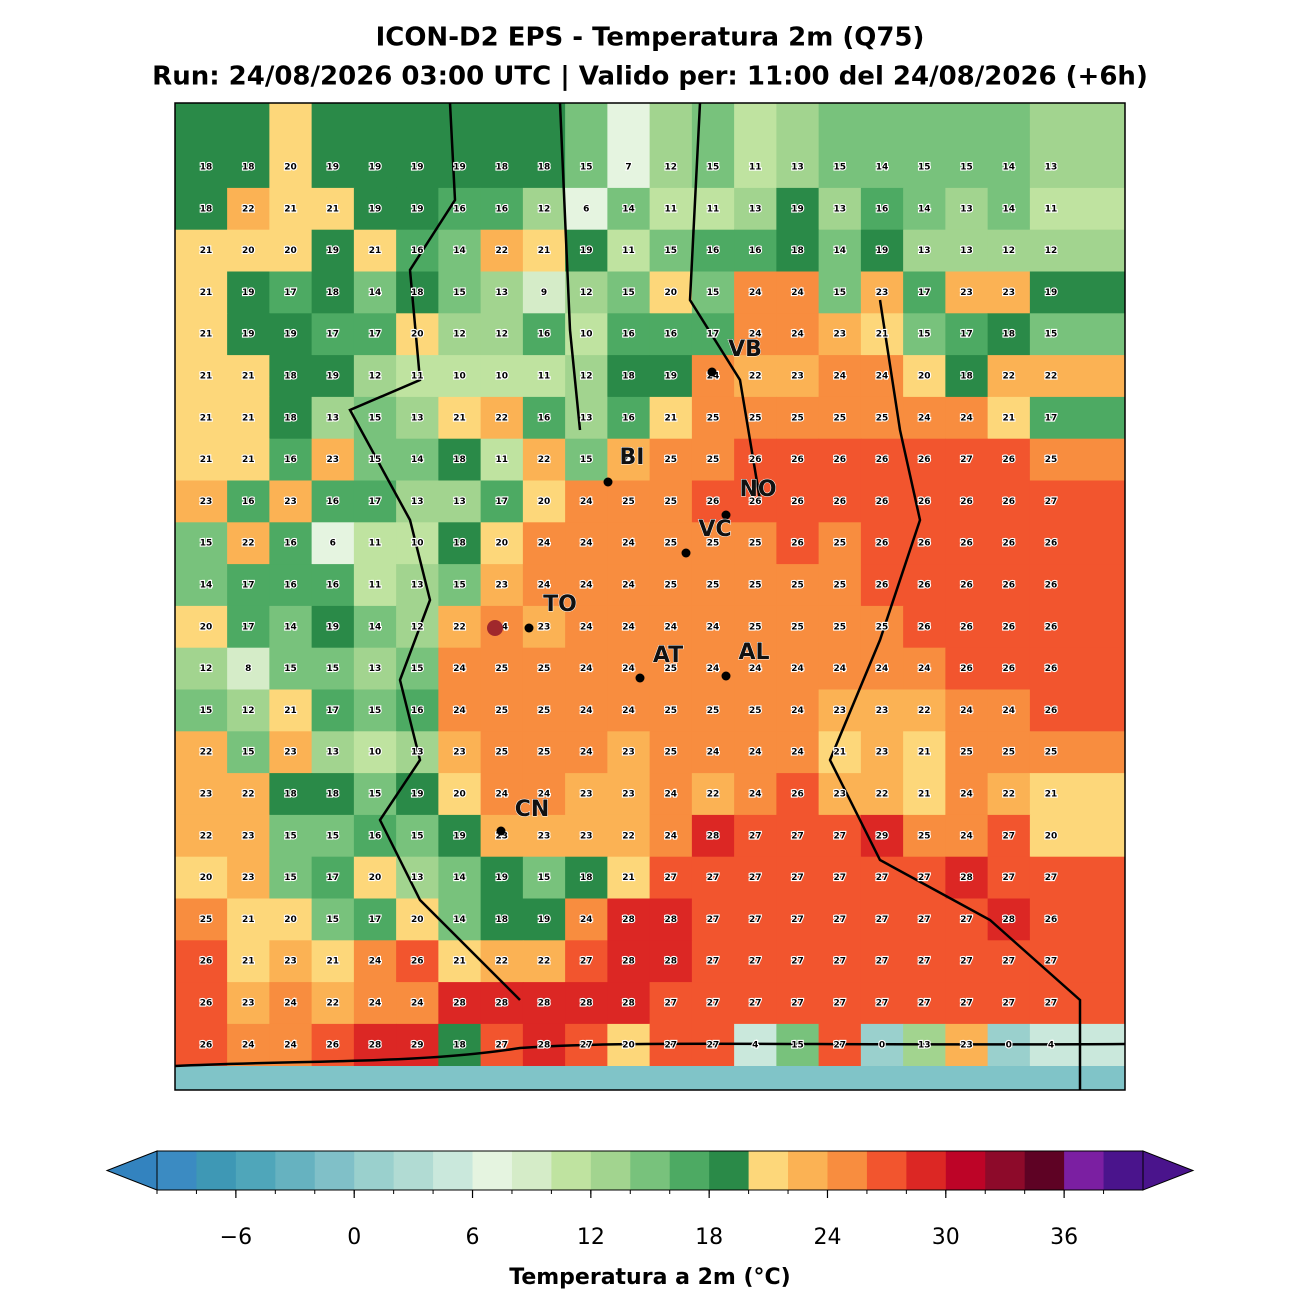 The image size is (1300, 1312). I want to click on cell-label: 22, so click(459, 627).